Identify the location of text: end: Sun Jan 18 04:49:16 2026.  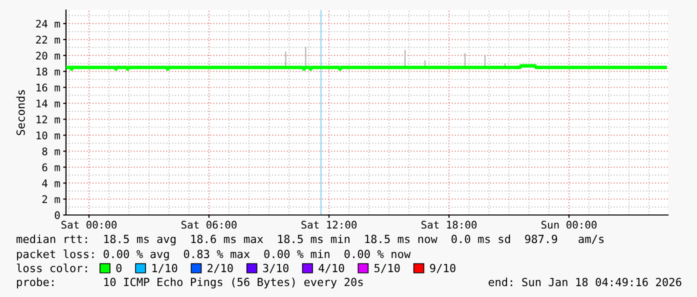
(585, 282).